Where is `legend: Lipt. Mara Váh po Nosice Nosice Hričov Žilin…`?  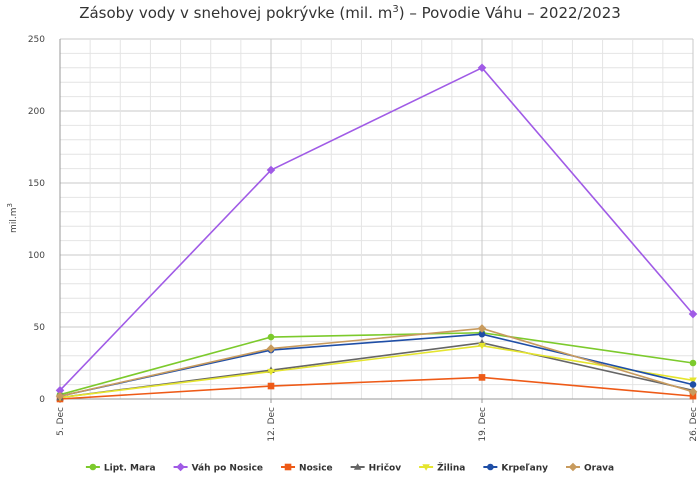 legend: Lipt. Mara Váh po Nosice Nosice Hričov Žilin… is located at coordinates (349, 468).